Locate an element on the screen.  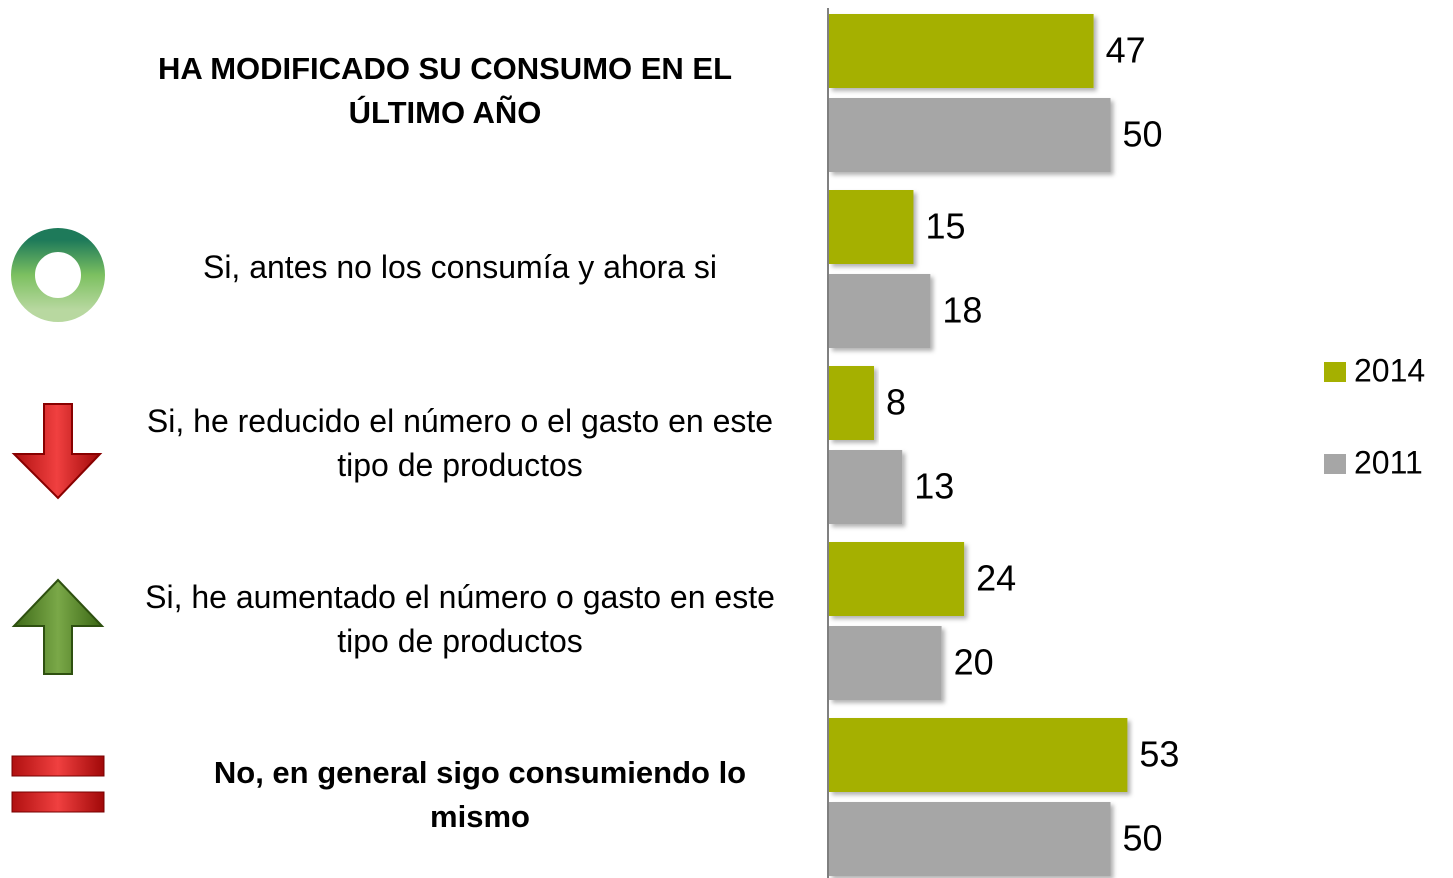
value-label: 13 is located at coordinates (934, 486).